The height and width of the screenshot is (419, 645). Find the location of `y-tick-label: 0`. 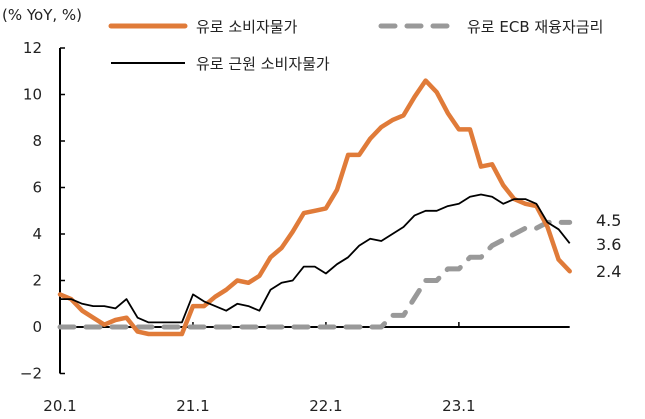

y-tick-label: 0 is located at coordinates (37, 327).